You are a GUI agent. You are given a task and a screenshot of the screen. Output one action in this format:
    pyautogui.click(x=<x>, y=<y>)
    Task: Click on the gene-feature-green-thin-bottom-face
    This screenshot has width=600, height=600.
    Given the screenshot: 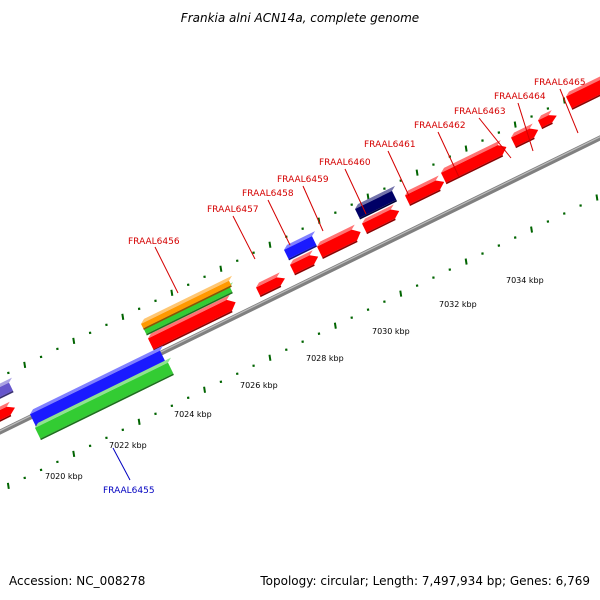 What is the action you would take?
    pyautogui.click(x=189, y=313)
    